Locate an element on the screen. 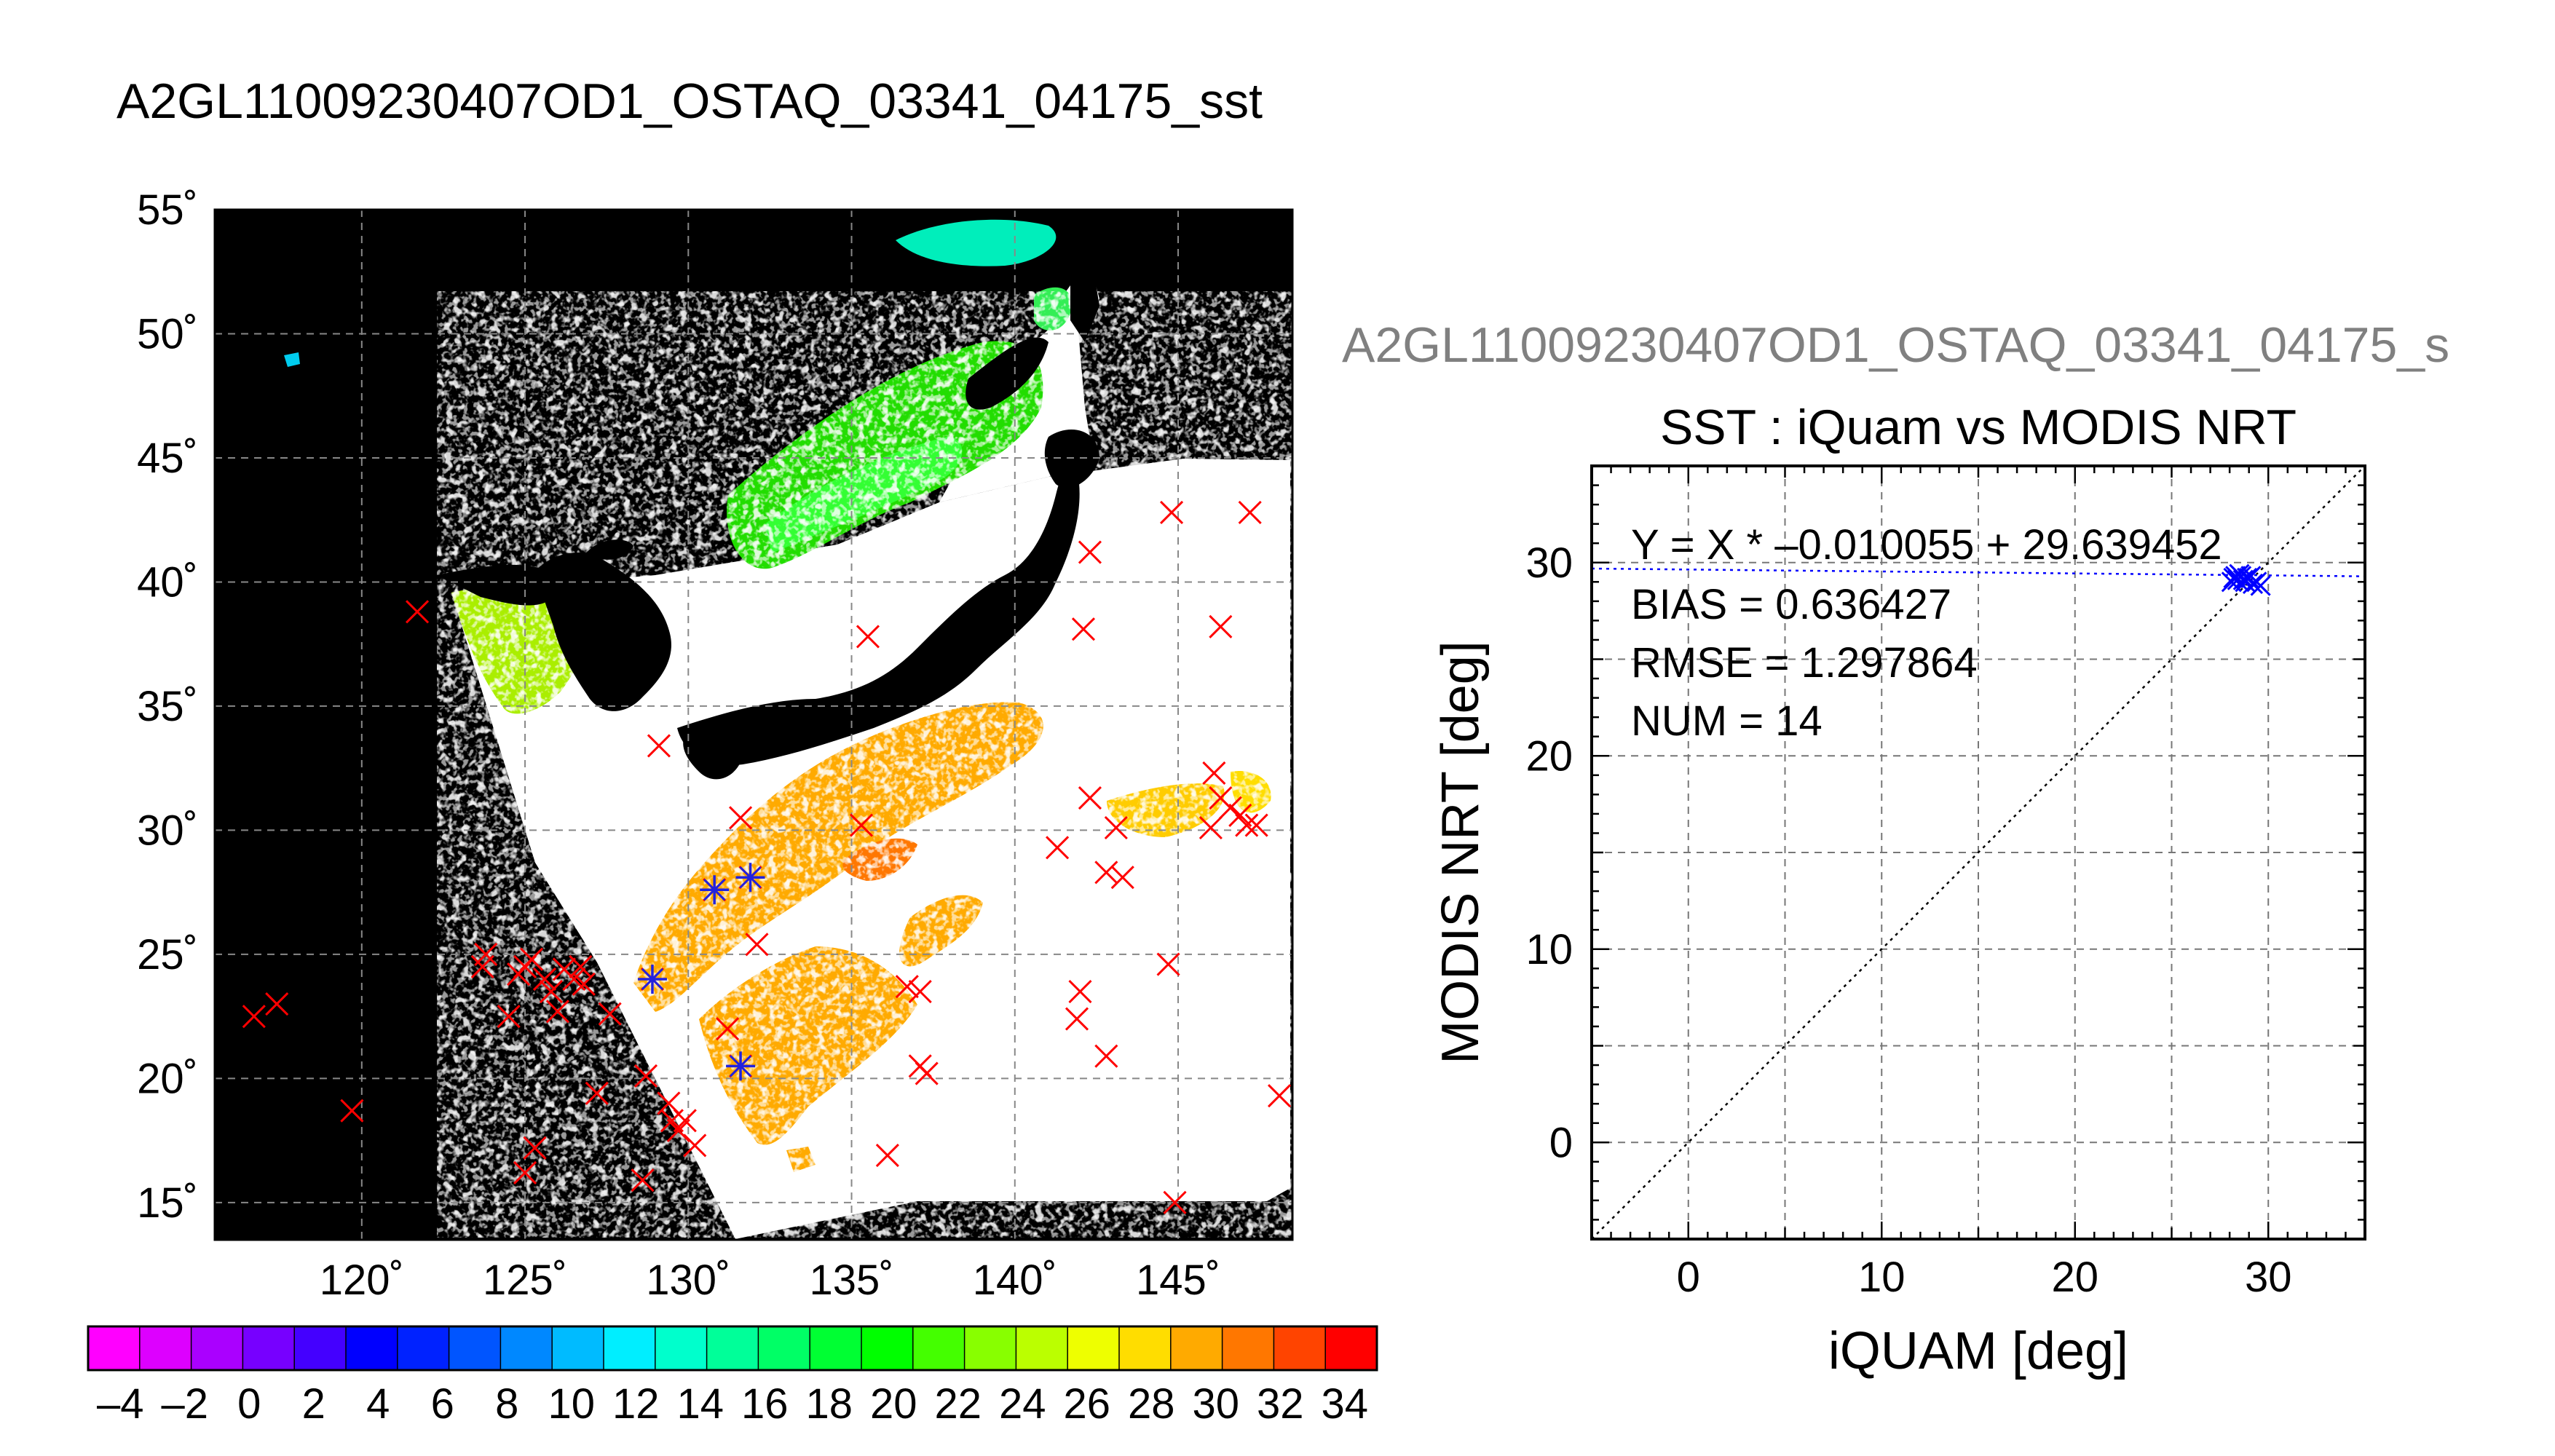 The height and width of the screenshot is (1456, 2555). colorbar-swatches is located at coordinates (733, 1348).